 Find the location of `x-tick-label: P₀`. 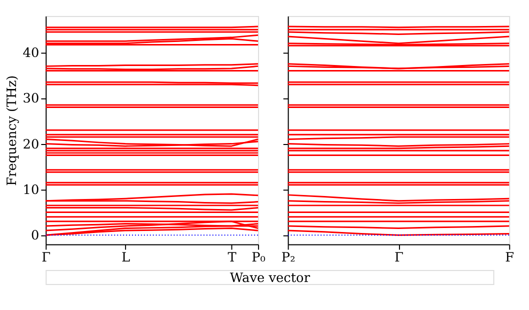

x-tick-label: P₀ is located at coordinates (259, 258).